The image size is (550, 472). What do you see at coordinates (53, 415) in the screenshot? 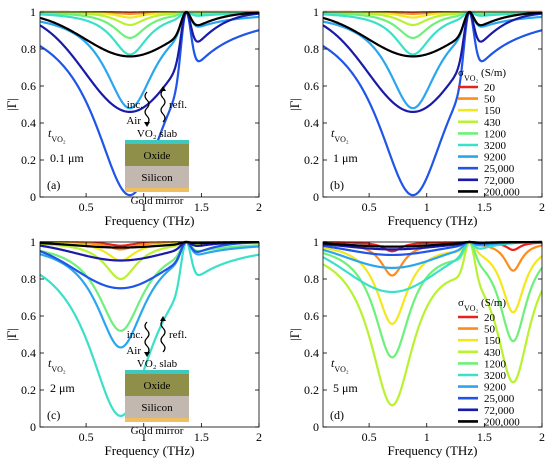
I see `panel-label: (c)` at bounding box center [53, 415].